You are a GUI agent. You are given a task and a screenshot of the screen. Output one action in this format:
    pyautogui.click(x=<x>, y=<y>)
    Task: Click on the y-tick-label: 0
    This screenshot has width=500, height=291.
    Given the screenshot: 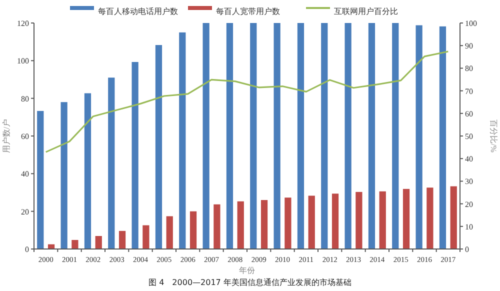 What is the action you would take?
    pyautogui.click(x=27, y=249)
    